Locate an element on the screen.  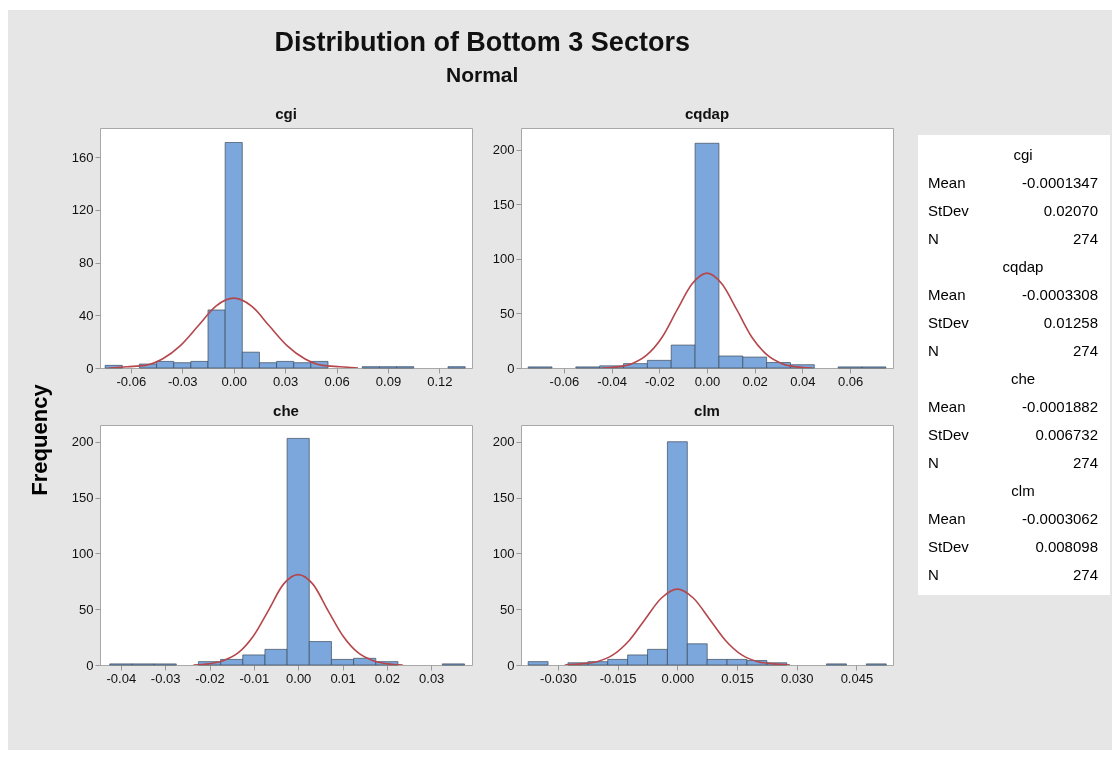
text: 0.006732 is located at coordinates (1066, 435).